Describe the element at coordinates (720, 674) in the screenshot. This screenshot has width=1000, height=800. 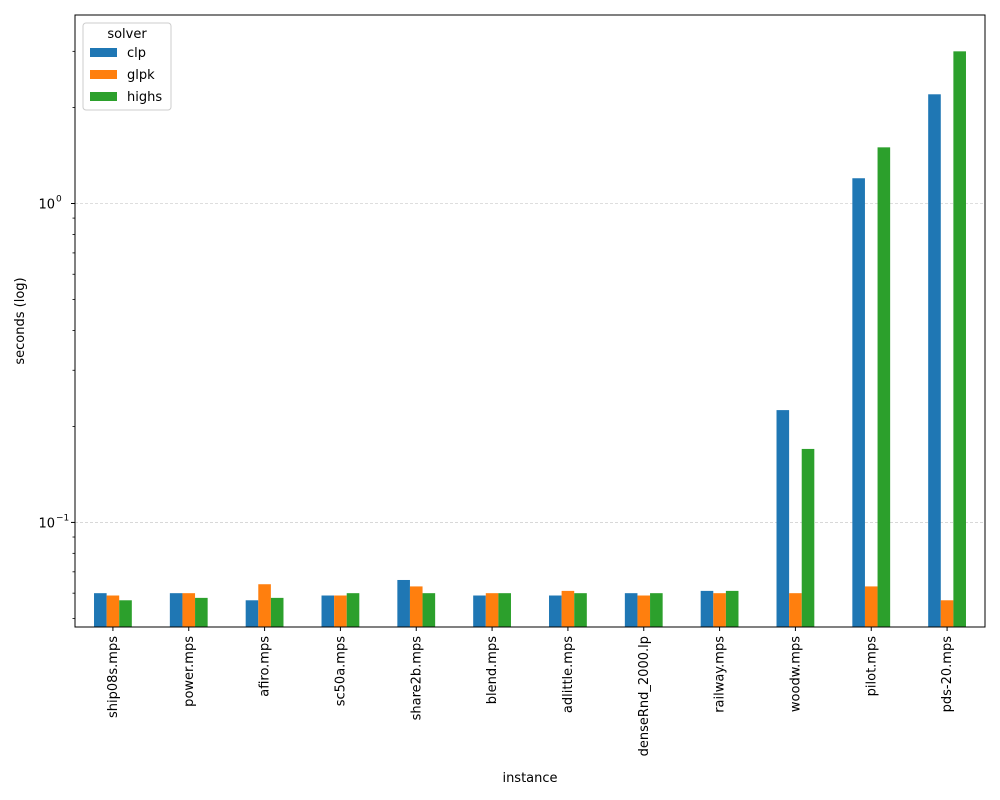
I see `x-tick-label: railway.mps` at that location.